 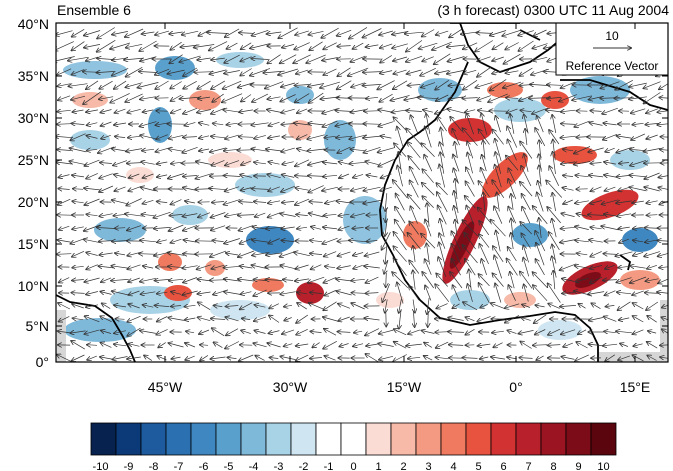 I want to click on colorbar-label: -3, so click(x=279, y=466).